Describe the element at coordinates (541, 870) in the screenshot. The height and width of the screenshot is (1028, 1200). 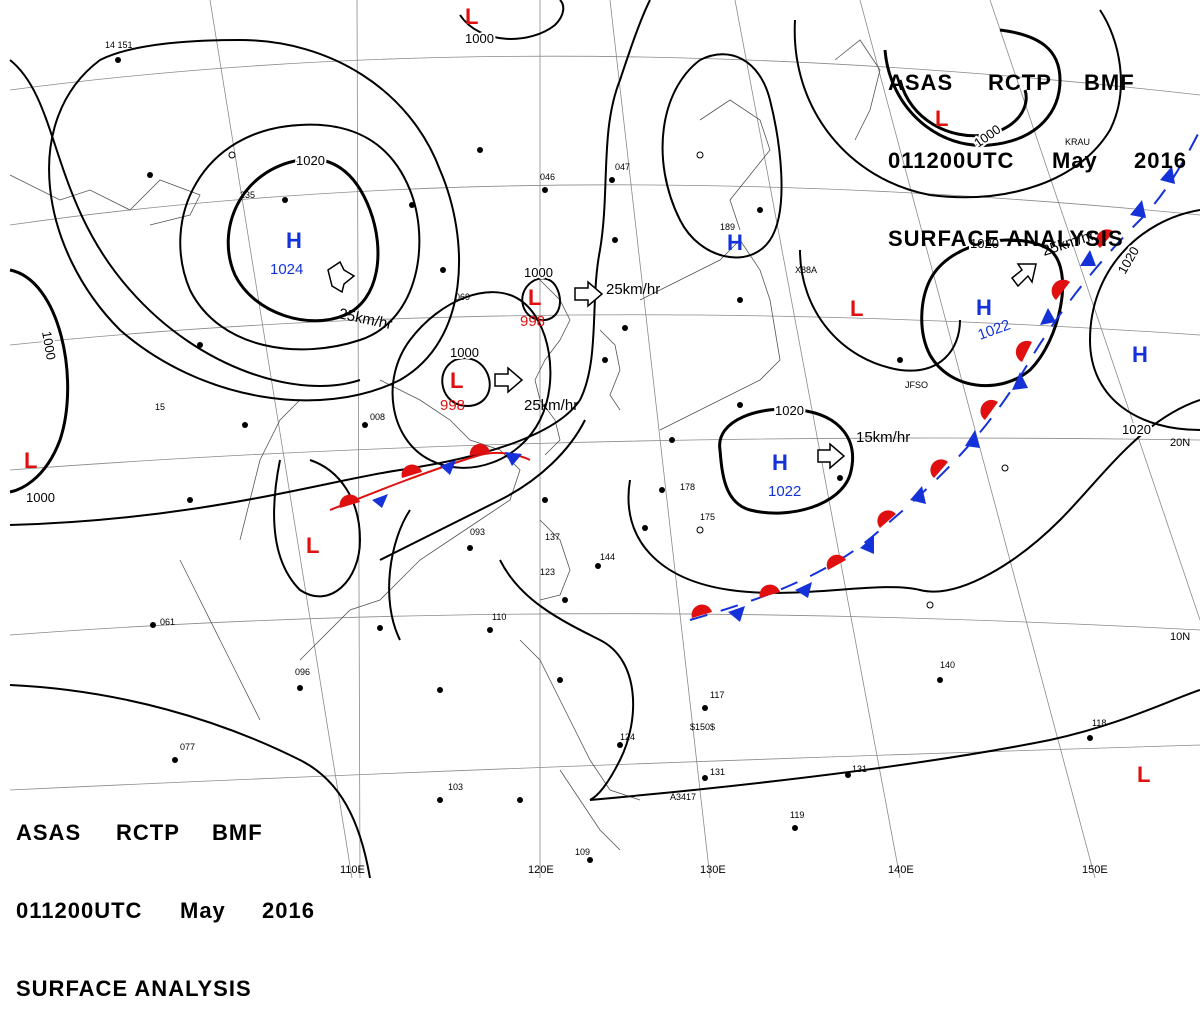
I see `lon-label: 120E` at that location.